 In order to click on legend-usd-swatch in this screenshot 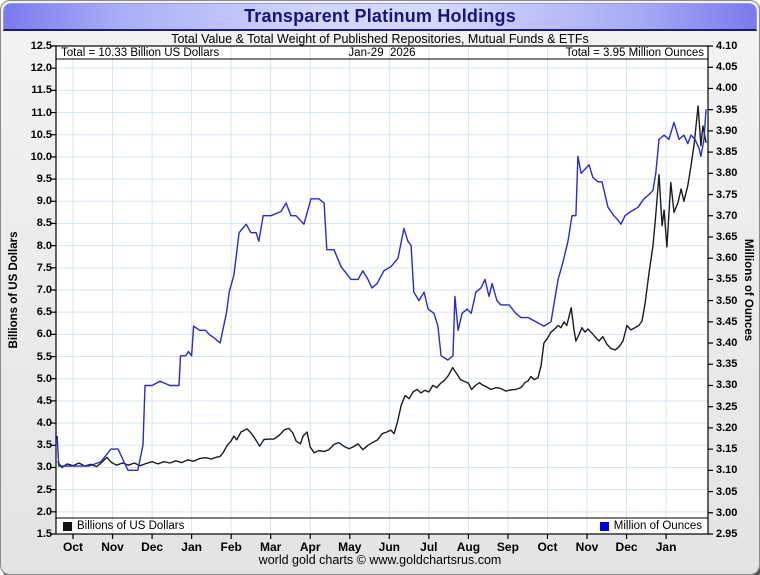, I will do `click(67, 526)`.